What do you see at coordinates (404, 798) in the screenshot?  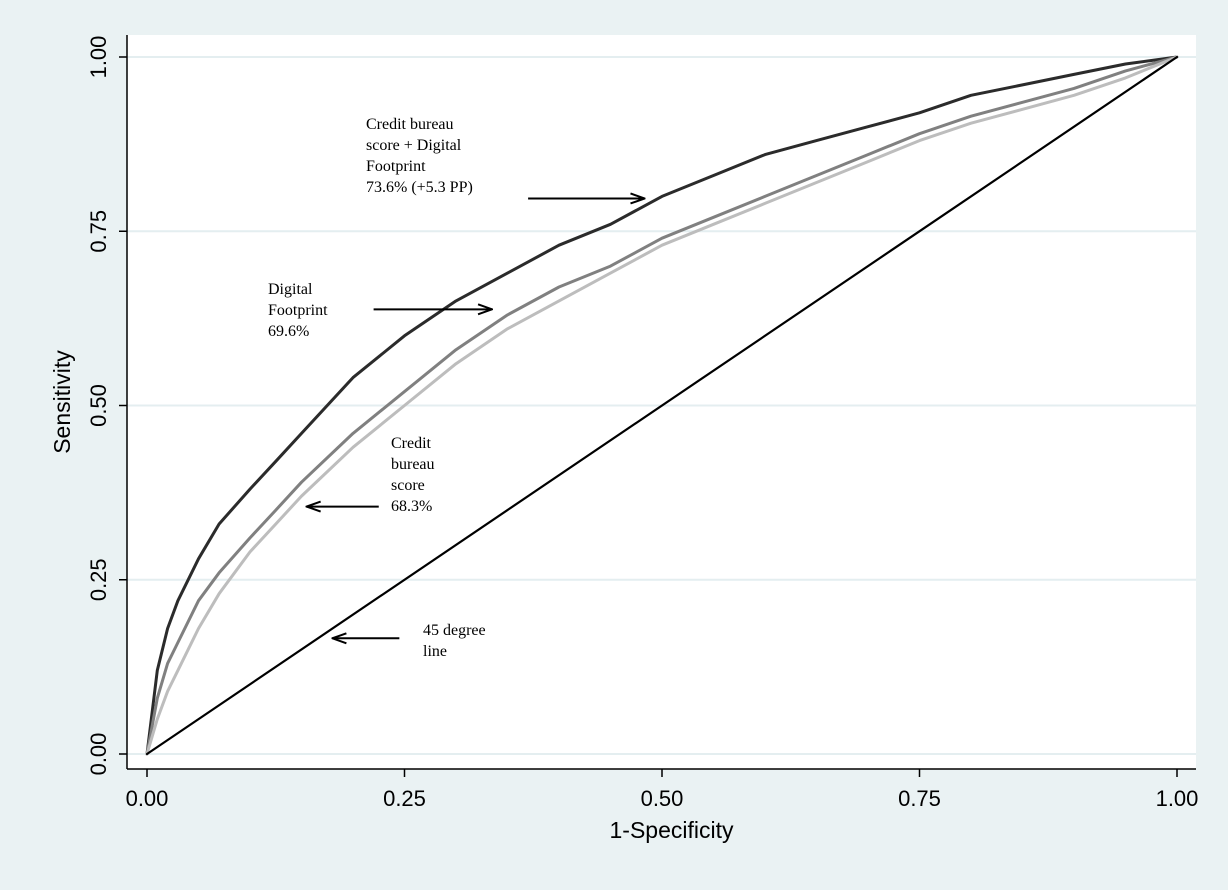 I see `x-tick-label-1: 0.25` at bounding box center [404, 798].